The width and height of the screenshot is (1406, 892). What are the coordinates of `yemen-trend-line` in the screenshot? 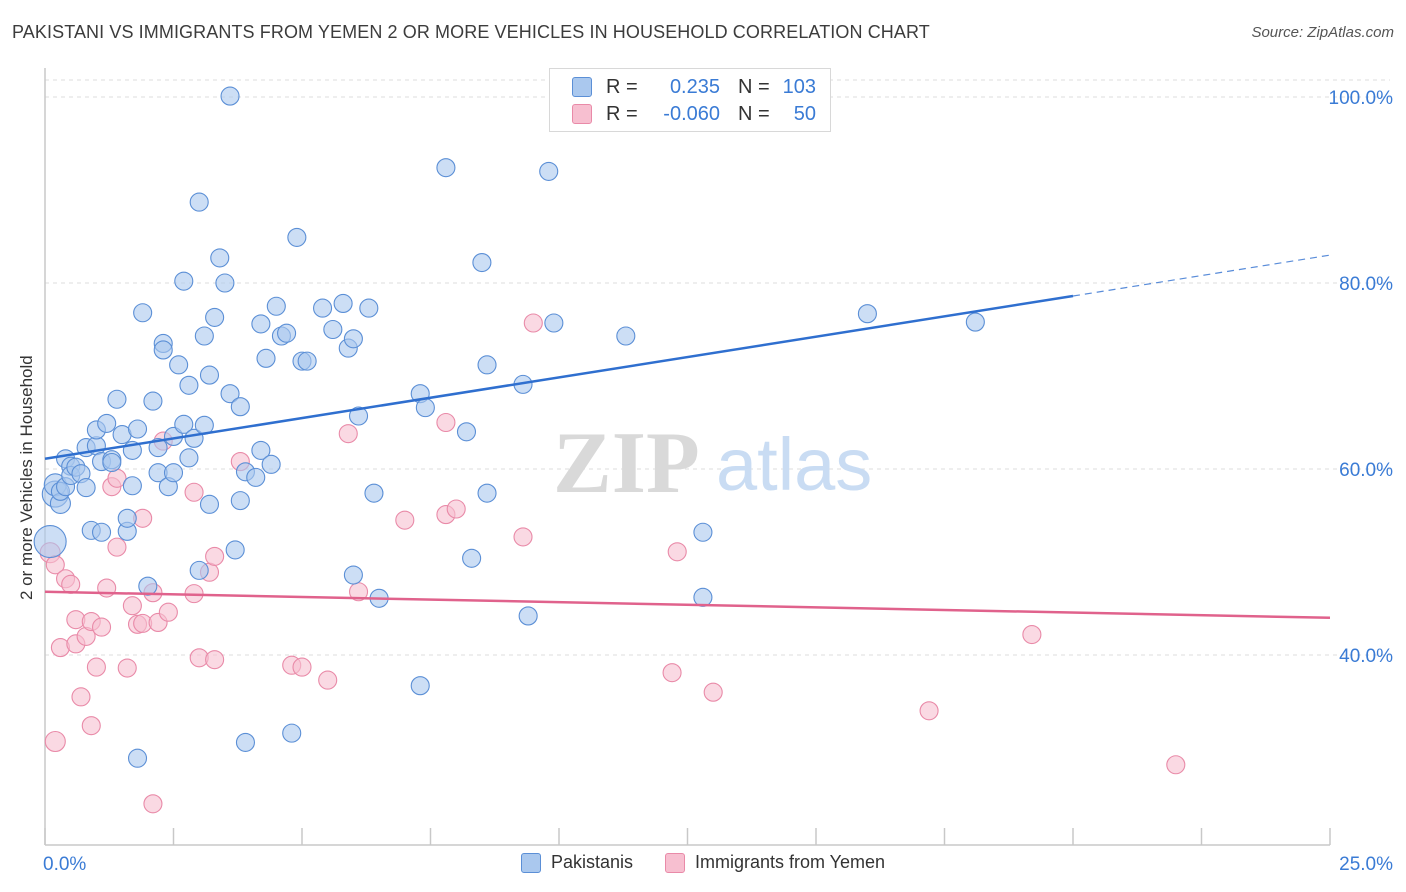 It's located at (687, 605).